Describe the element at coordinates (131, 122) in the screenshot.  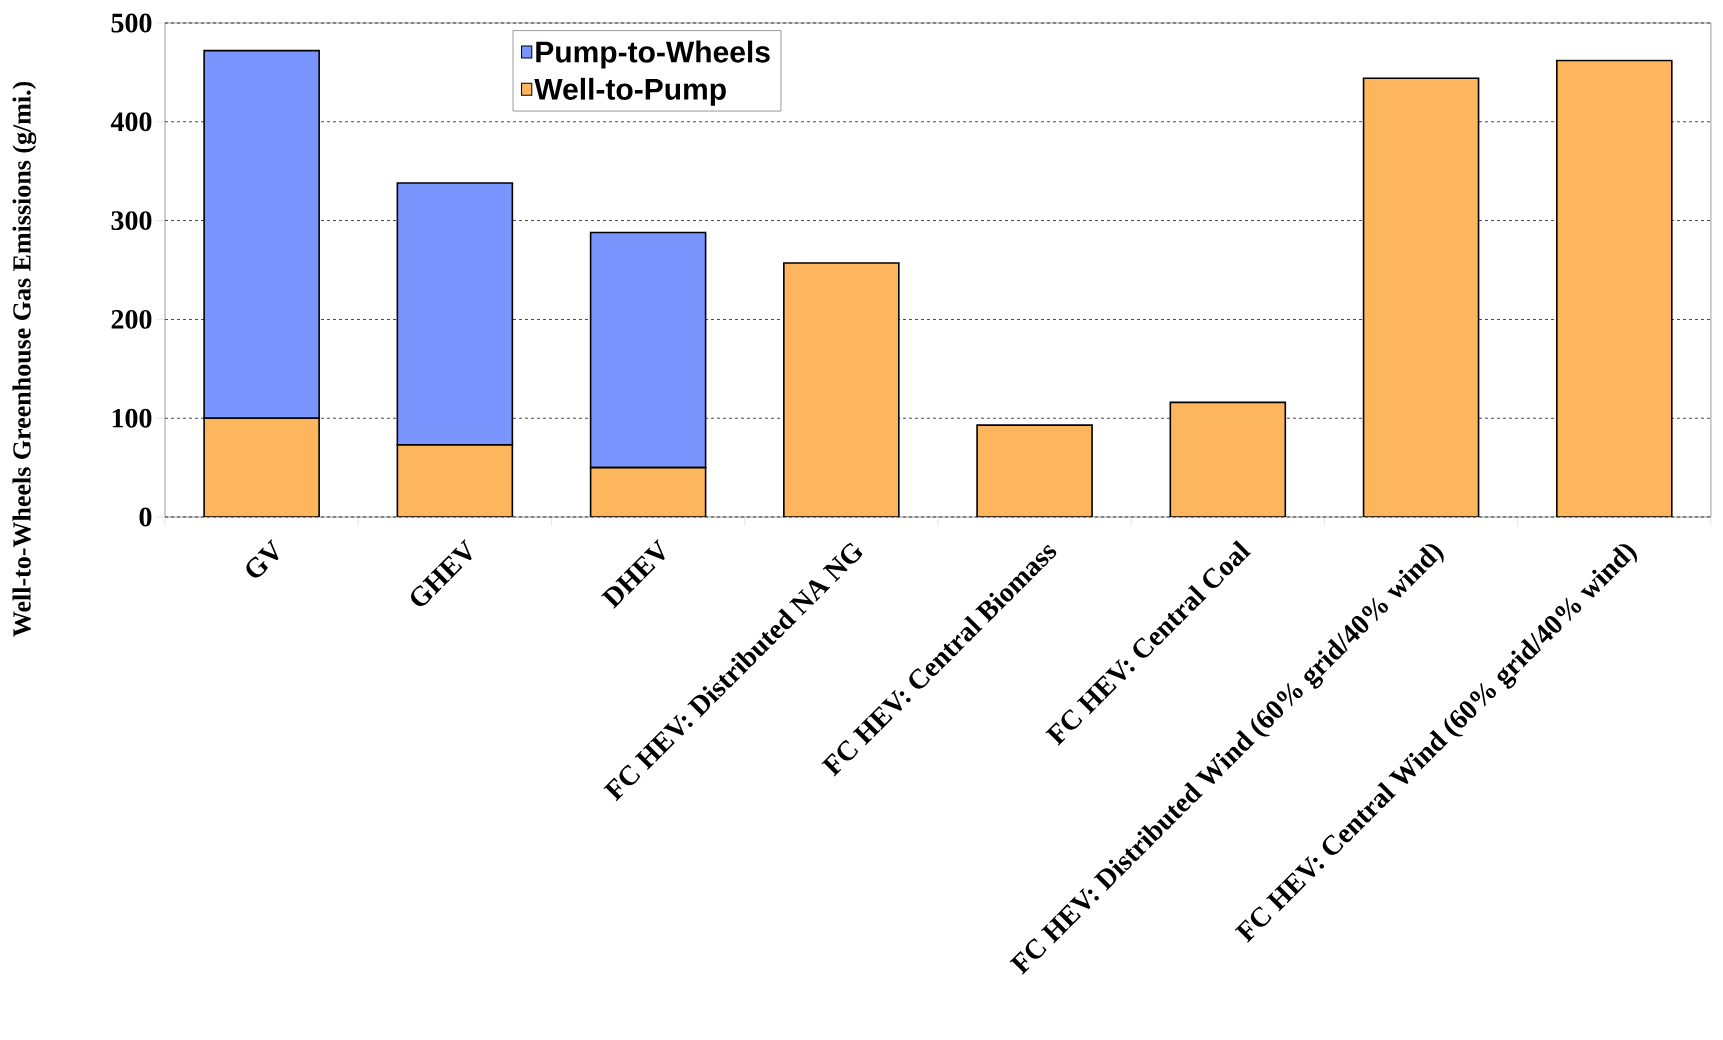
I see `y-tick-label: 400` at that location.